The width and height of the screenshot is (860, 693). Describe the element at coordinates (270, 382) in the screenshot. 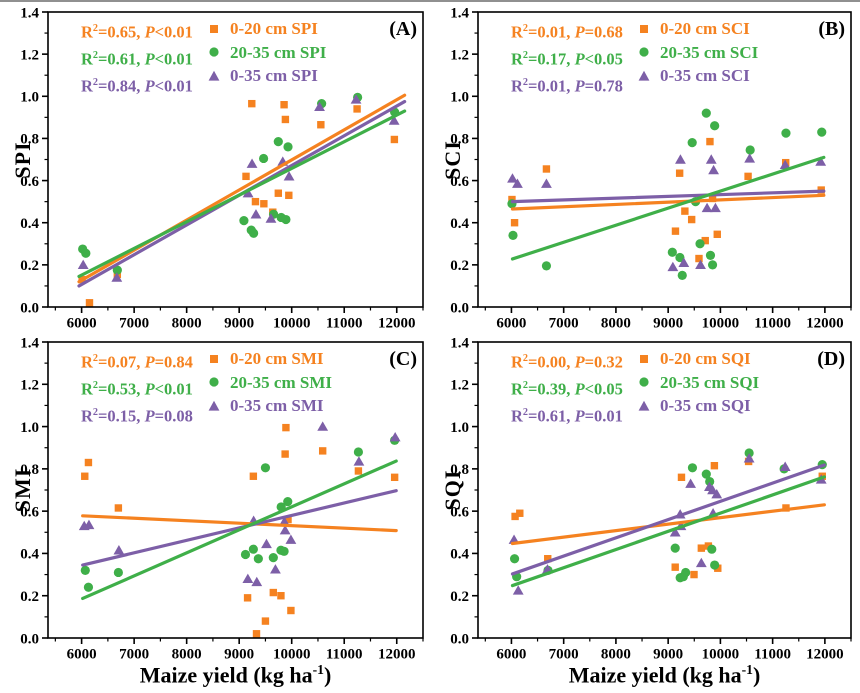

I see `legend-block-C: 0-20 cm SMI 20-35 cm SMI 0-35 cm SMI` at that location.